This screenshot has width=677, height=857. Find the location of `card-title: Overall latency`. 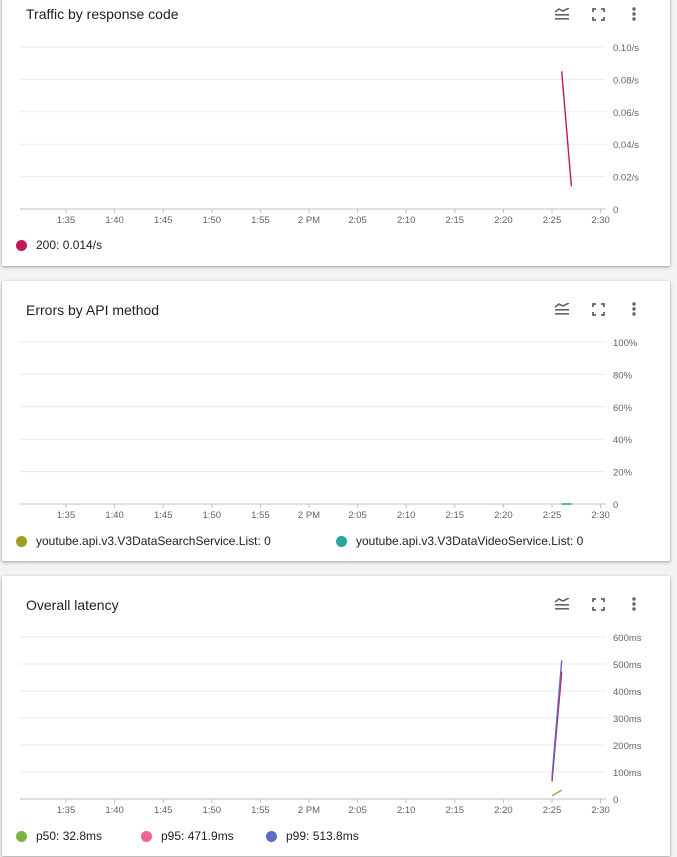

card-title: Overall latency is located at coordinates (72, 605).